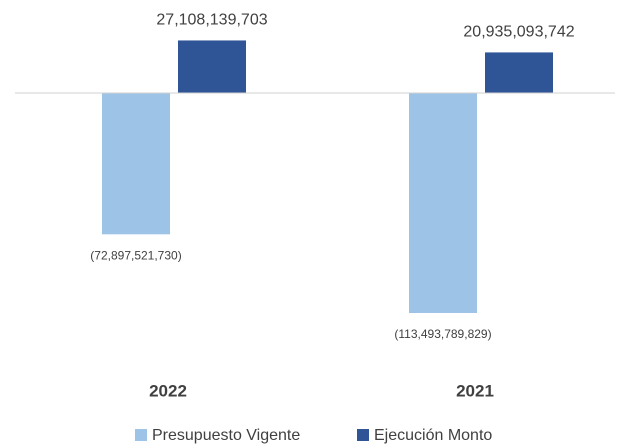  What do you see at coordinates (433, 435) in the screenshot?
I see `legend-label: Ejecución Monto` at bounding box center [433, 435].